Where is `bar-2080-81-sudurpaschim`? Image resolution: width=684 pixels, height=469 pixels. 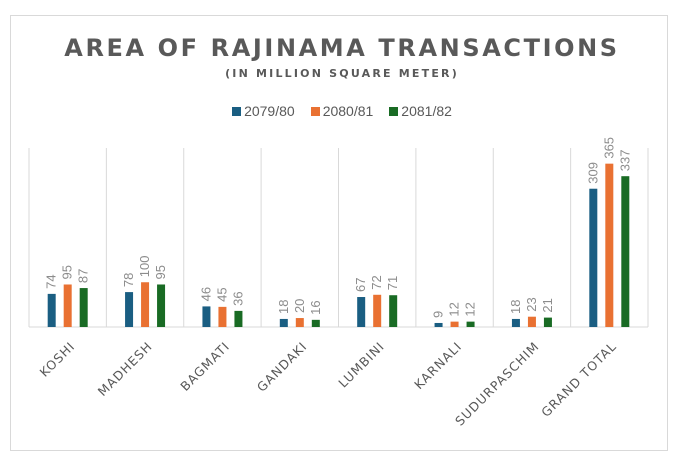 bar-2080-81-sudurpaschim is located at coordinates (531, 321).